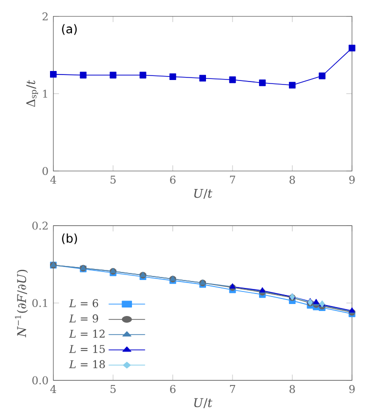 The image size is (374, 419). What do you see at coordinates (32, 93) in the screenshot?
I see `y-axis-title: Δ$_{sp}$/t` at bounding box center [32, 93].